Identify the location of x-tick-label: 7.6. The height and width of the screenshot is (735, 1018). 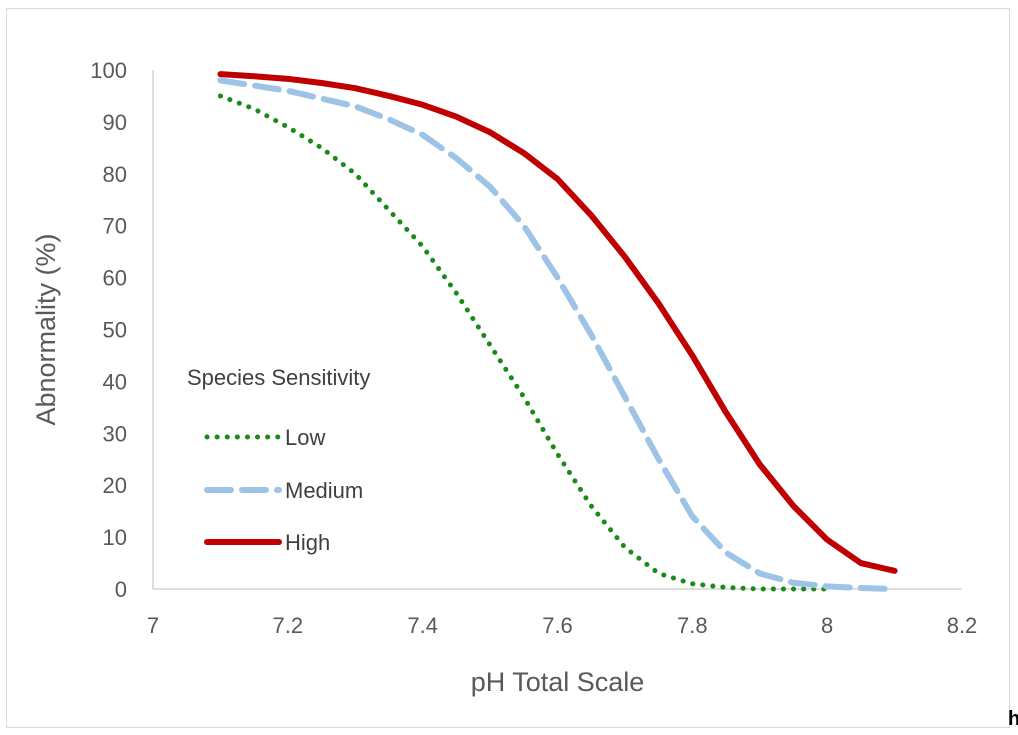
(557, 625).